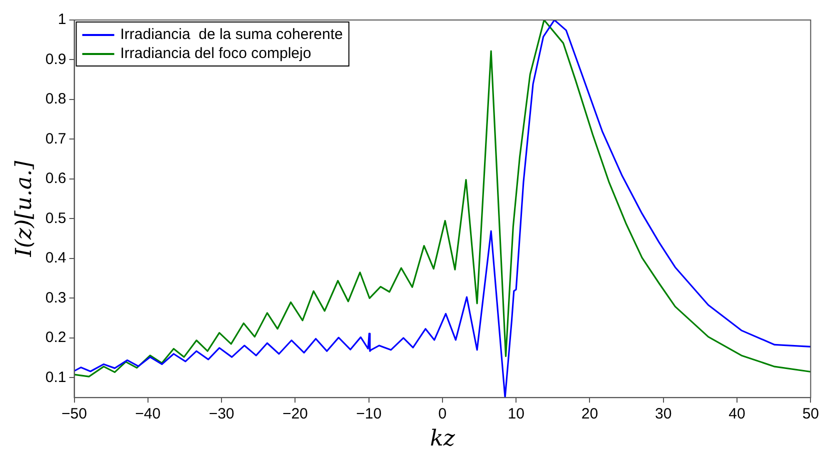 Image resolution: width=830 pixels, height=461 pixels. What do you see at coordinates (442, 414) in the screenshot?
I see `x-tick-label: 0` at bounding box center [442, 414].